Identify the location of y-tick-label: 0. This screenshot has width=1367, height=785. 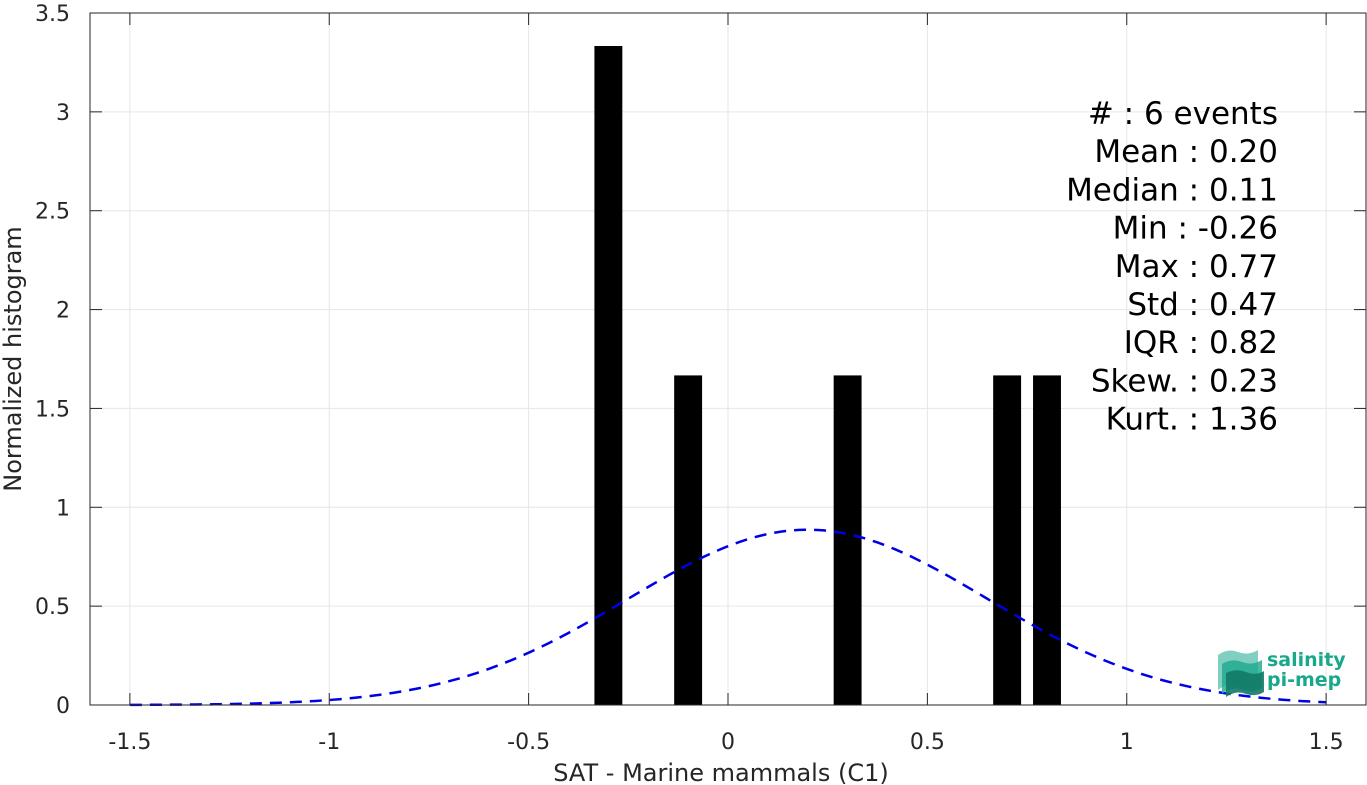
(63, 706).